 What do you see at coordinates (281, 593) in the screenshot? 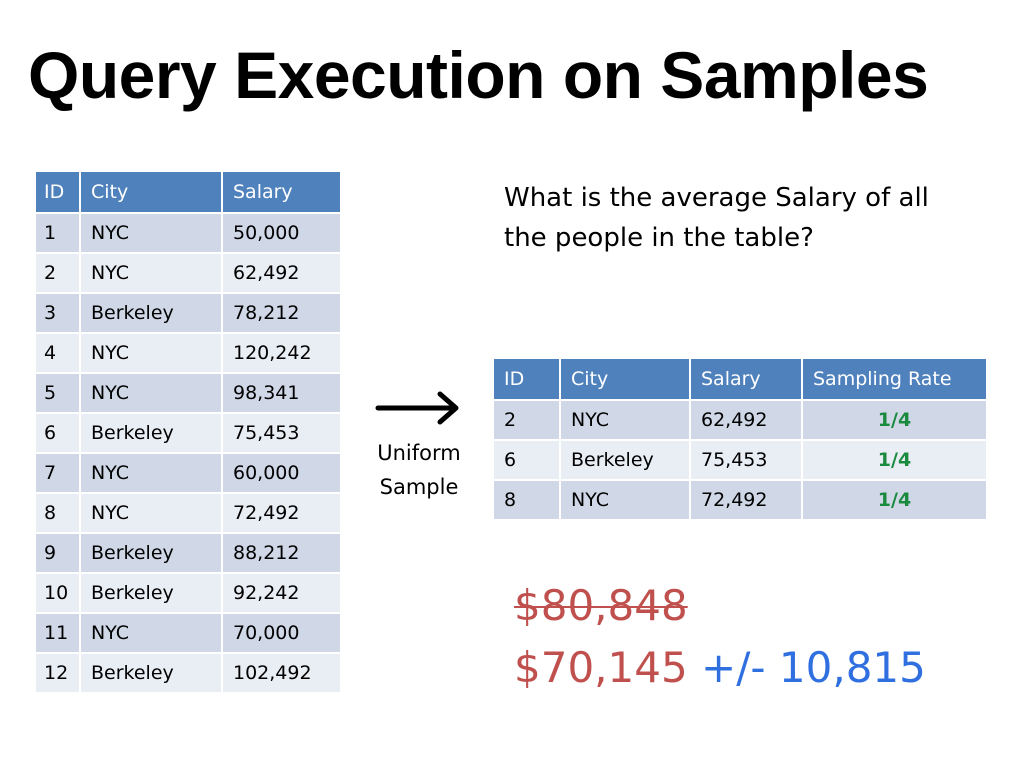
I see `salary-cell: 92,242` at bounding box center [281, 593].